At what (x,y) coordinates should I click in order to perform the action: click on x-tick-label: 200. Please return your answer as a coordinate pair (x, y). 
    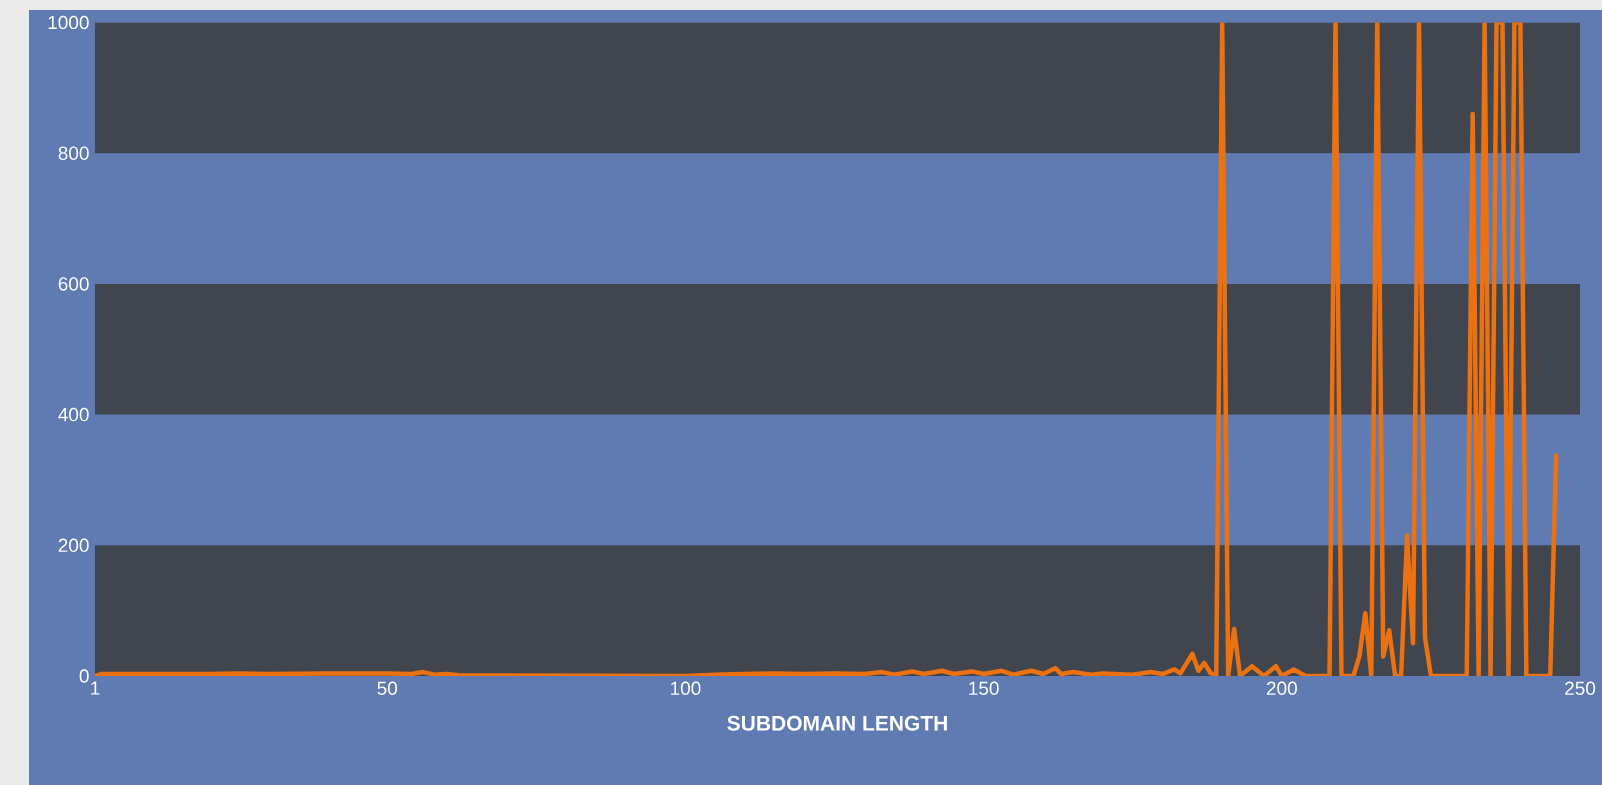
    Looking at the image, I should click on (1281, 688).